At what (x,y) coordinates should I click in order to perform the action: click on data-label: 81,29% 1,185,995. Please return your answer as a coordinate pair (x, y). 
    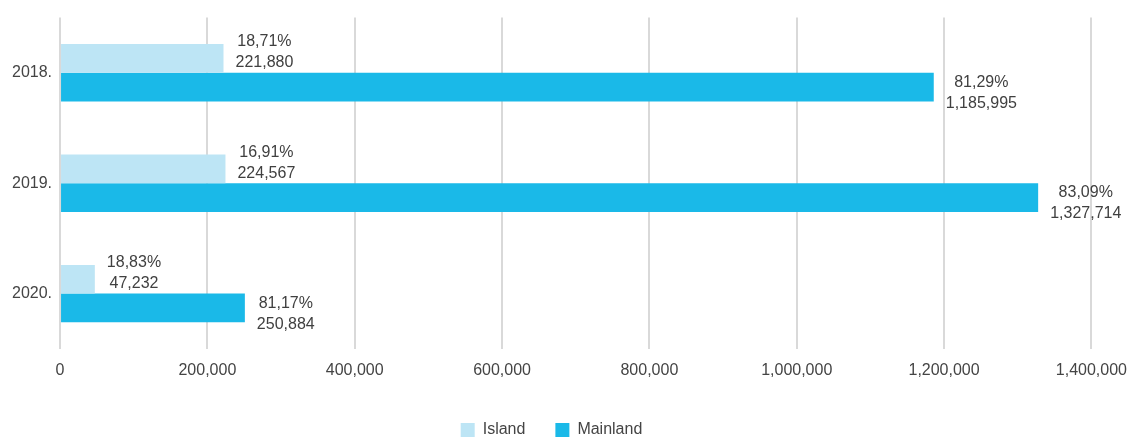
    Looking at the image, I should click on (981, 92).